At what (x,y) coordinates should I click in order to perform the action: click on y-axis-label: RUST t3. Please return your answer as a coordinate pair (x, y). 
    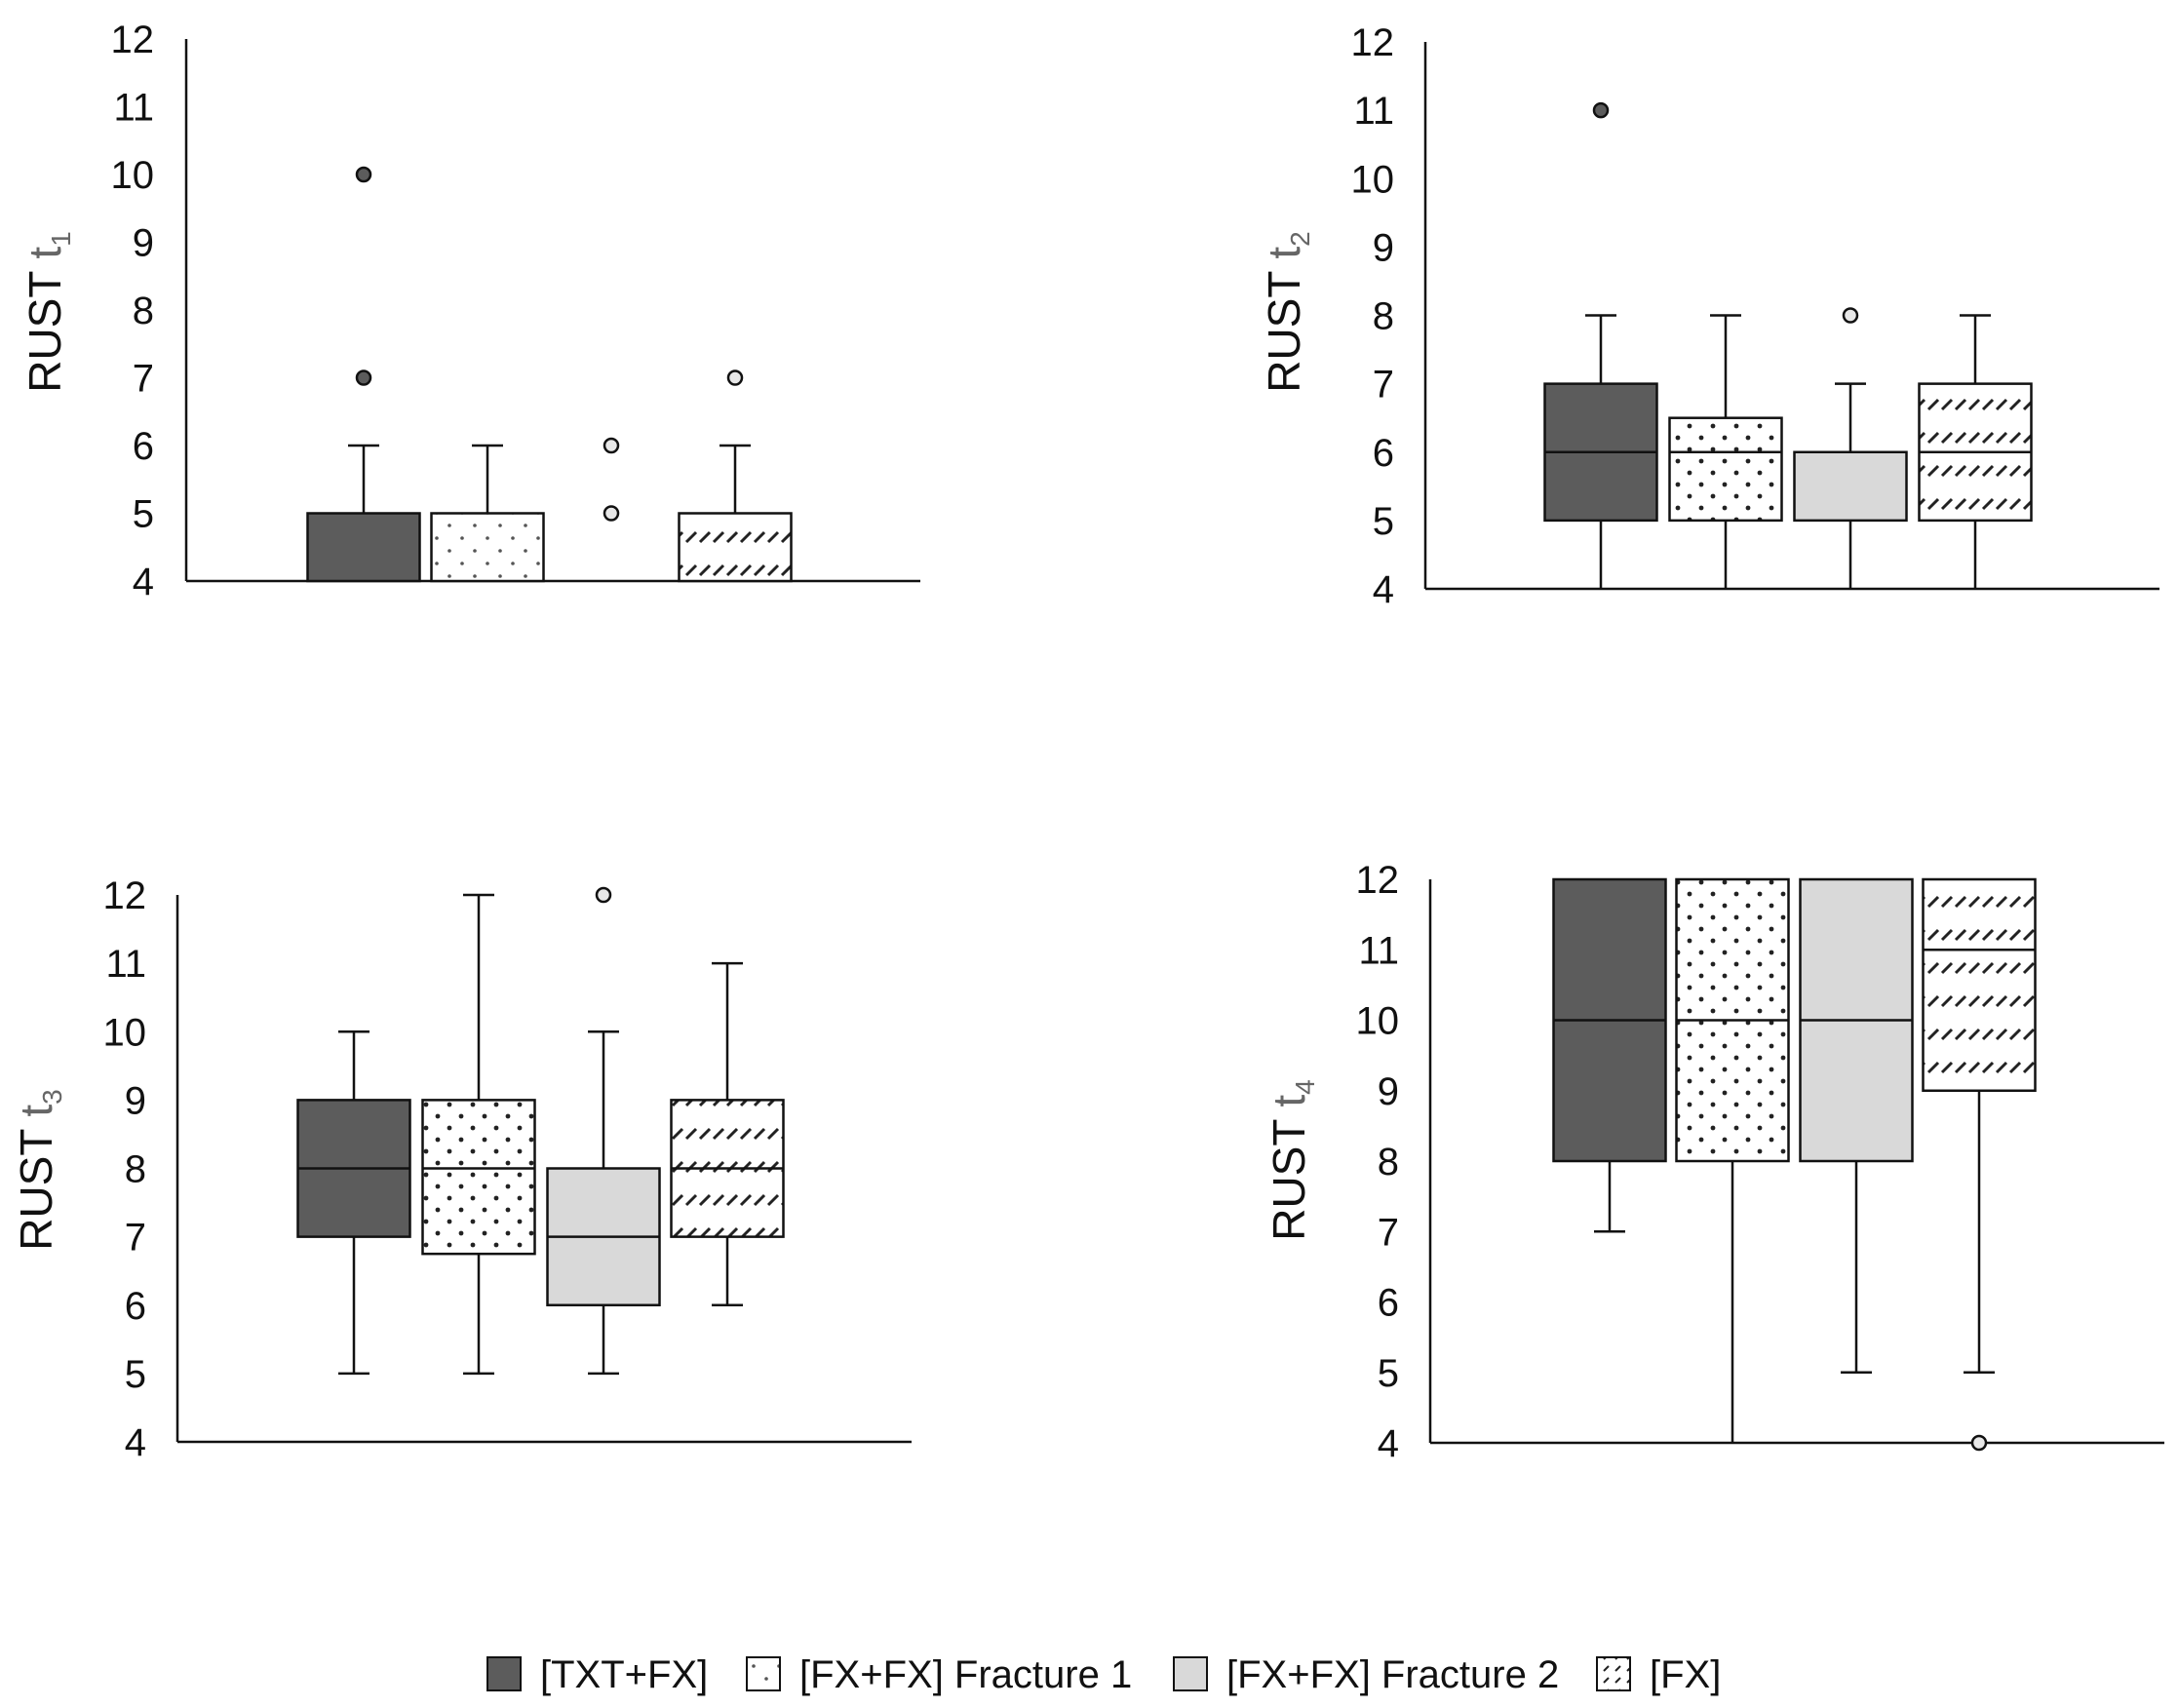
    Looking at the image, I should click on (39, 1170).